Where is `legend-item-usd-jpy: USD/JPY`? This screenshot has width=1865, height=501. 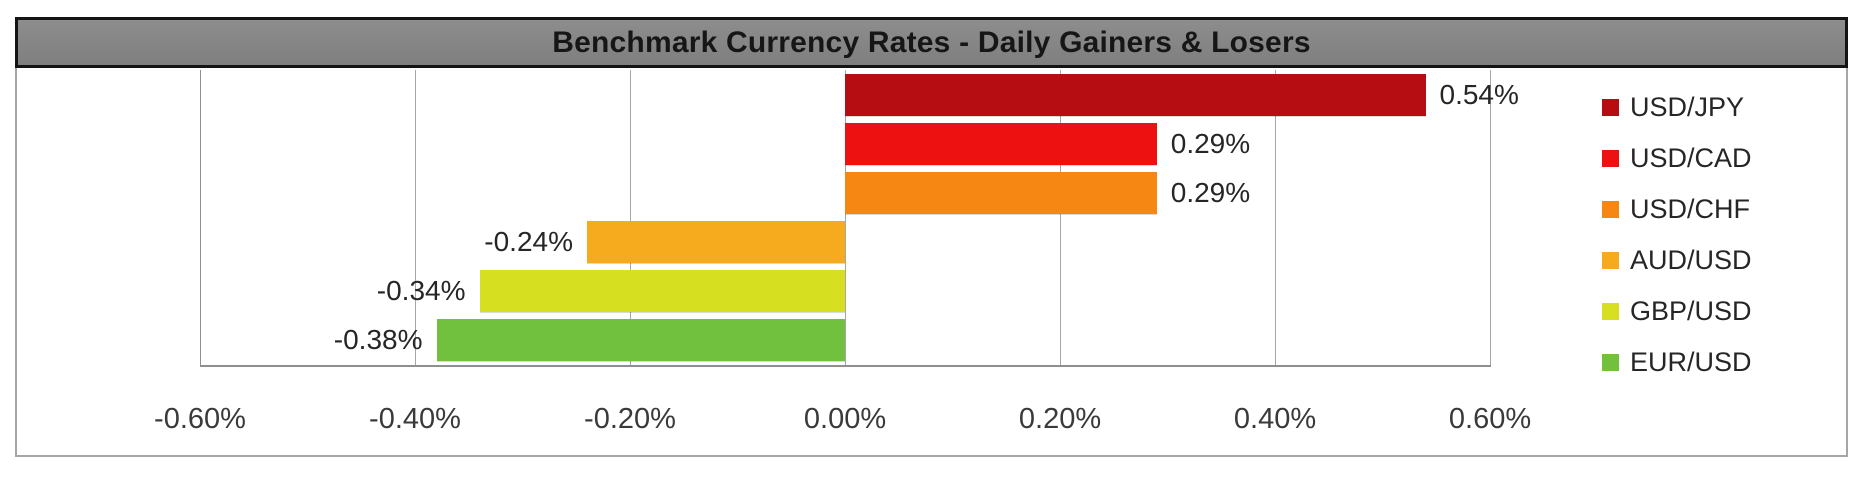
legend-item-usd-jpy: USD/JPY is located at coordinates (1673, 106).